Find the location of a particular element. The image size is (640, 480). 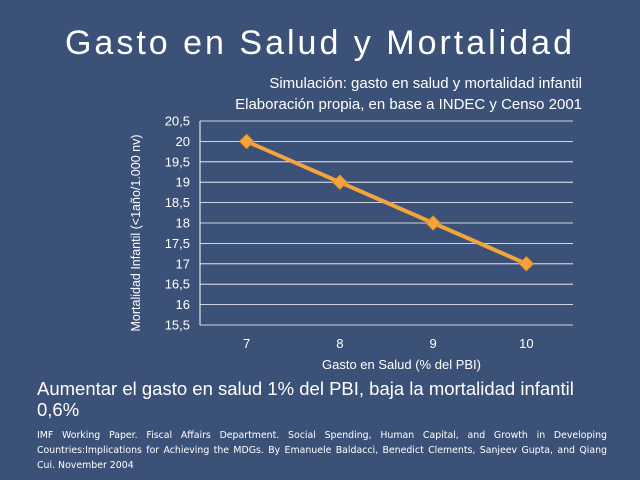

x-tick-label: 10 is located at coordinates (526, 343).